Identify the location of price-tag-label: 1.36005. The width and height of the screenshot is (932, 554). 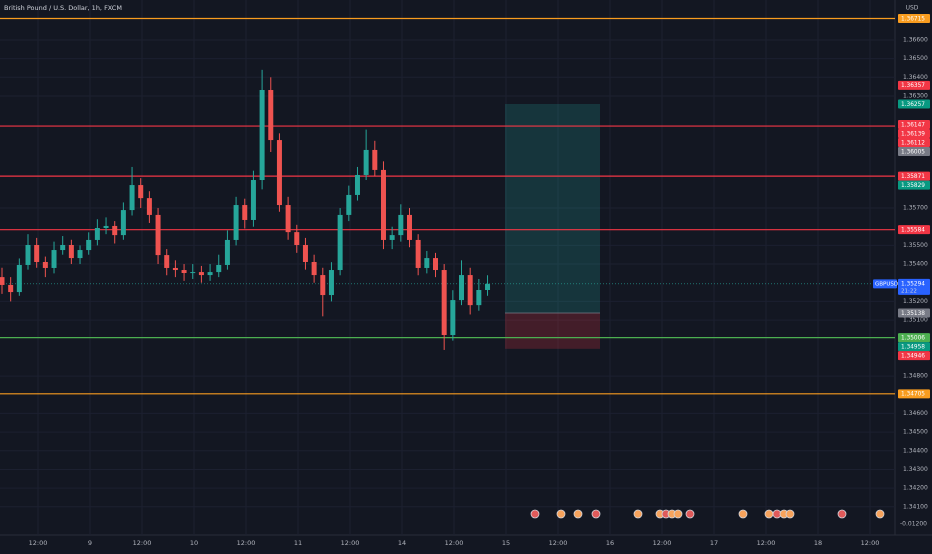
(913, 152).